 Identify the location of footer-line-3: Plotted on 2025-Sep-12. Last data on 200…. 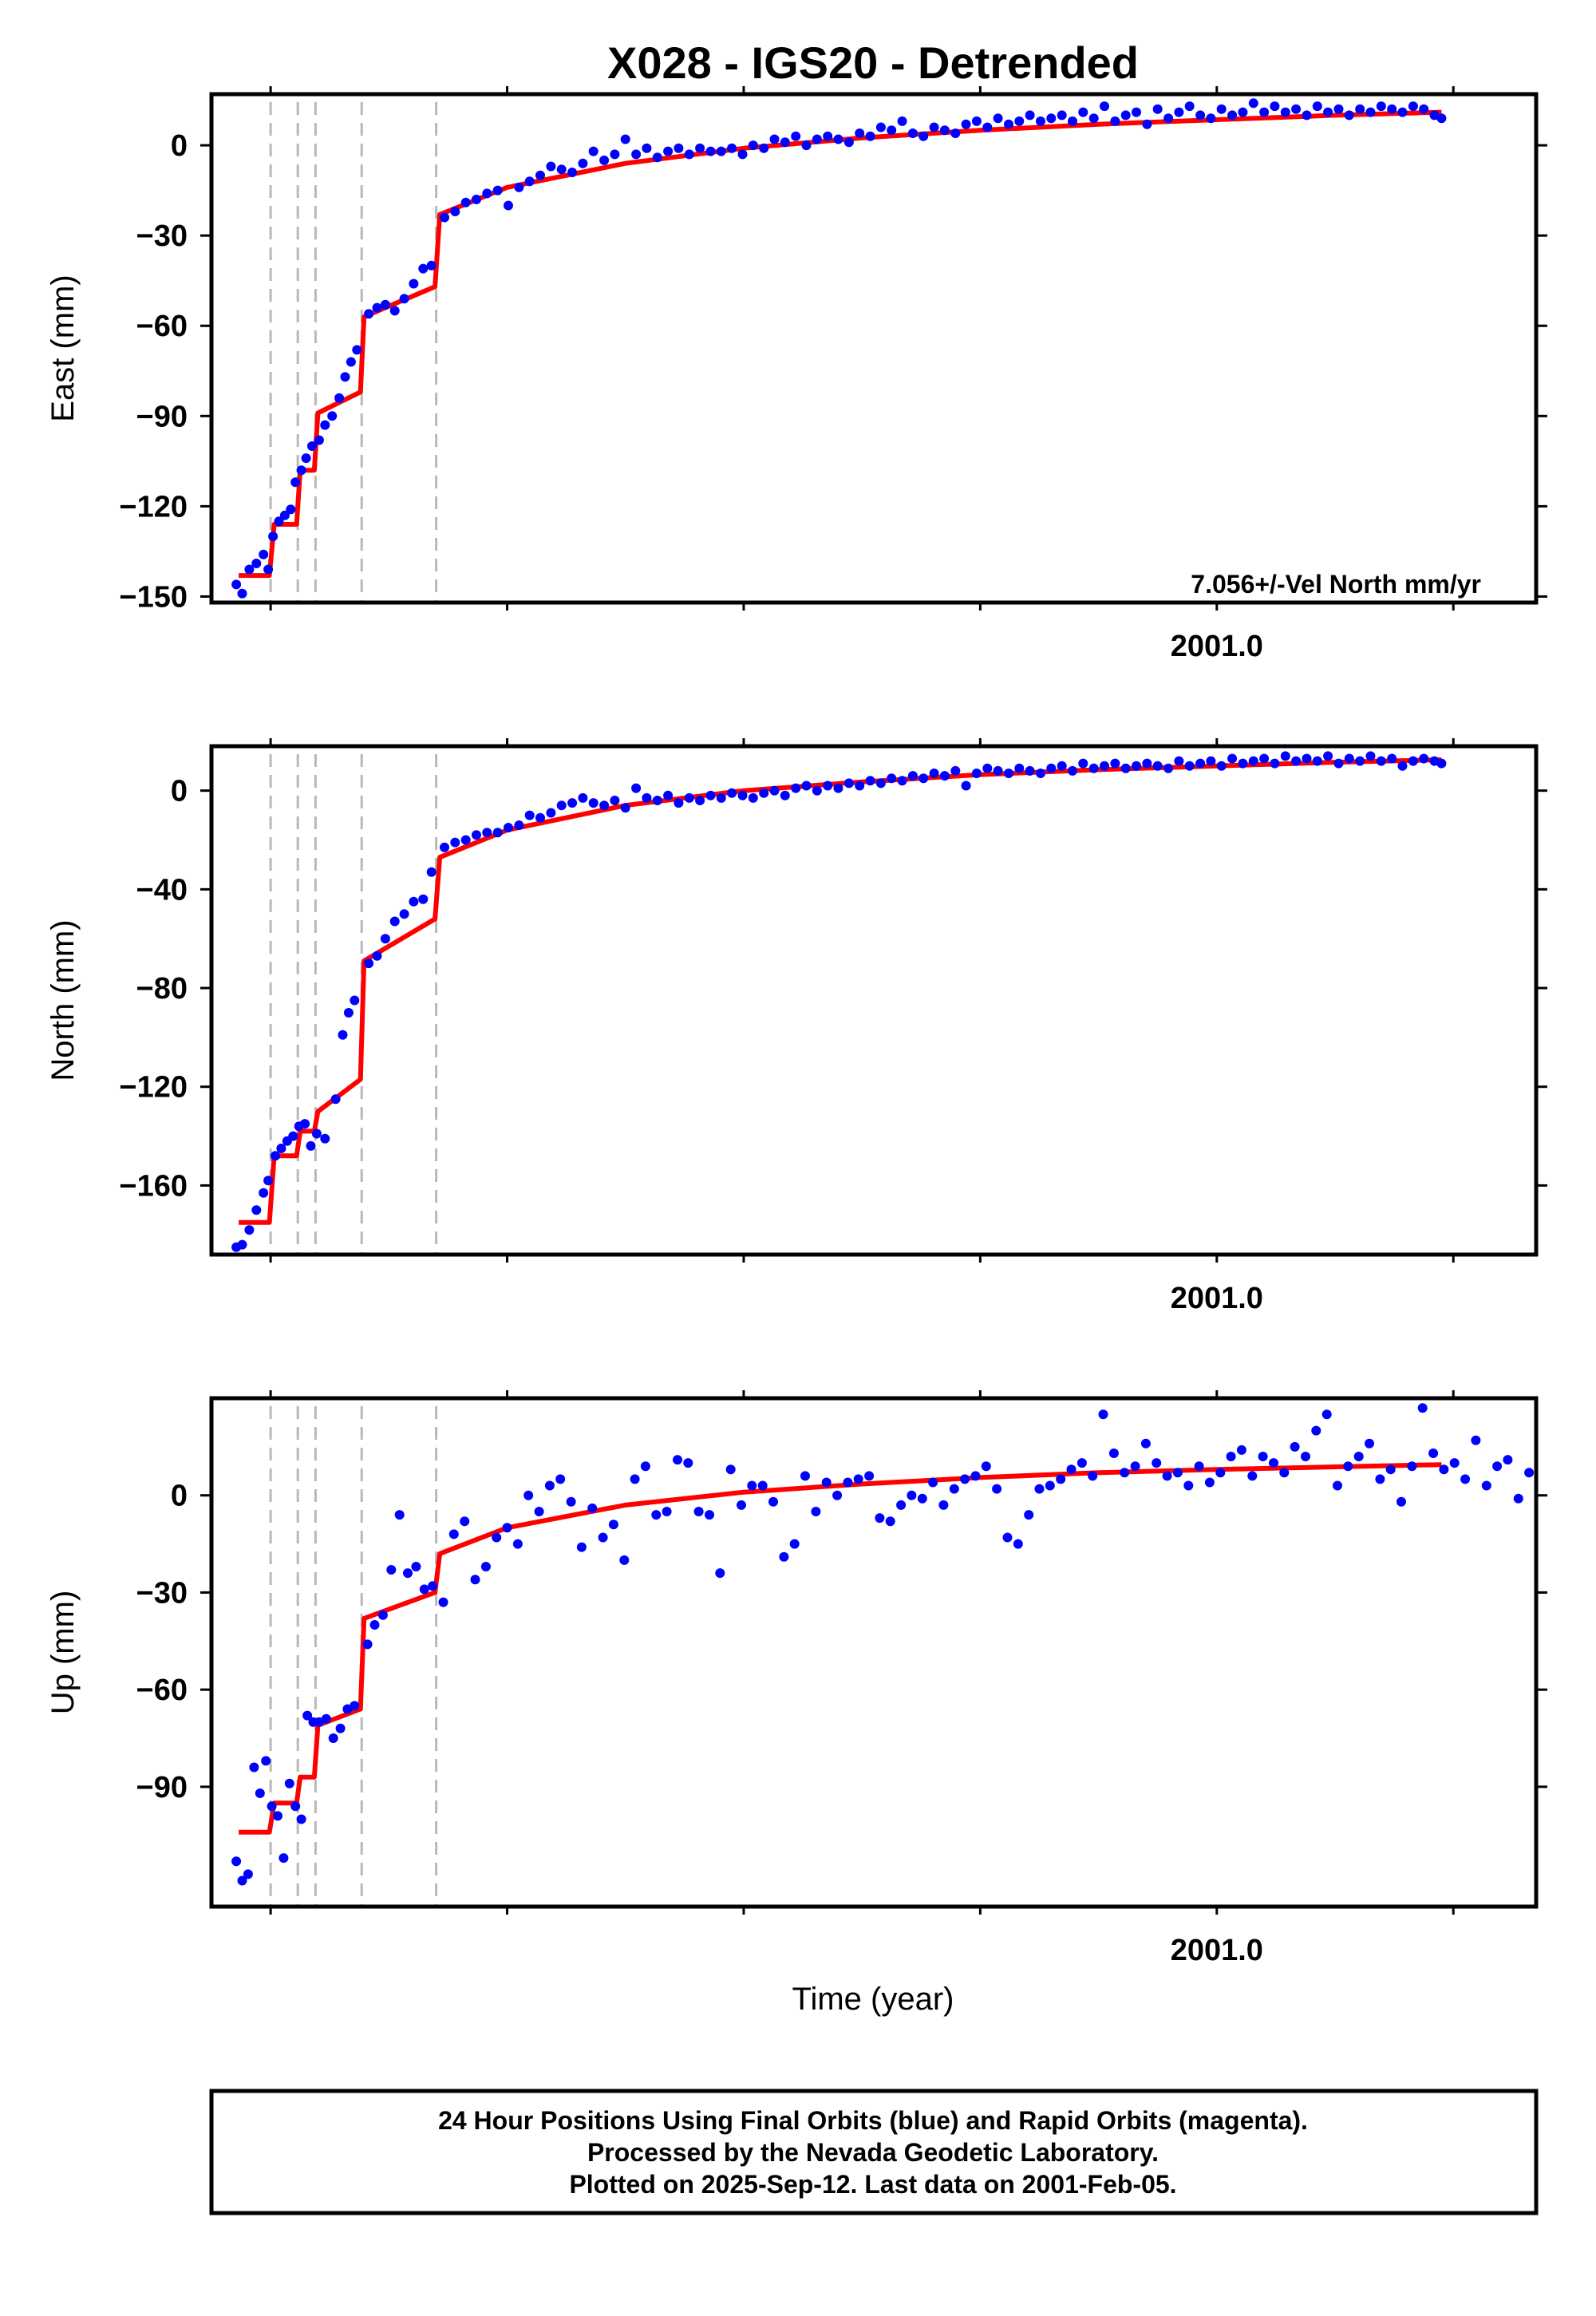
(873, 2184).